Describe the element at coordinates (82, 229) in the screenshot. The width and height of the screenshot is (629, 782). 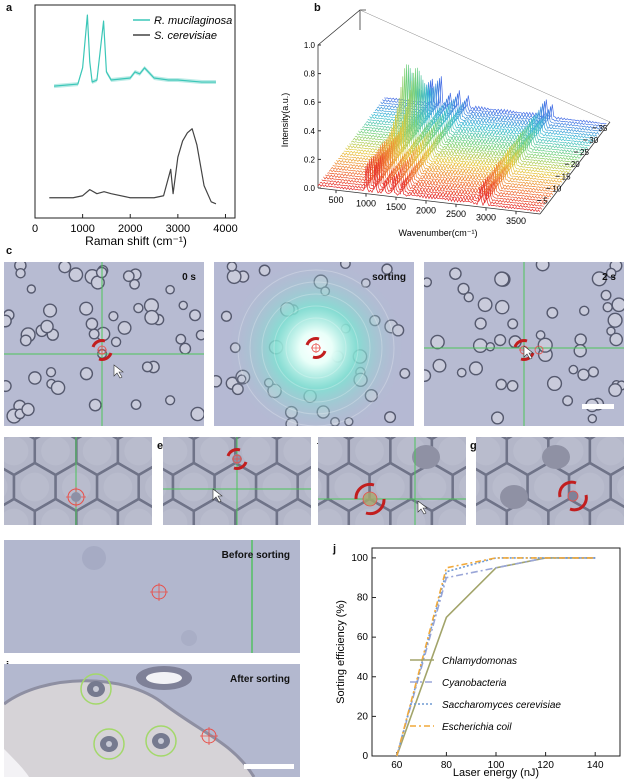
I see `a-xtick-label-1: 1000` at that location.